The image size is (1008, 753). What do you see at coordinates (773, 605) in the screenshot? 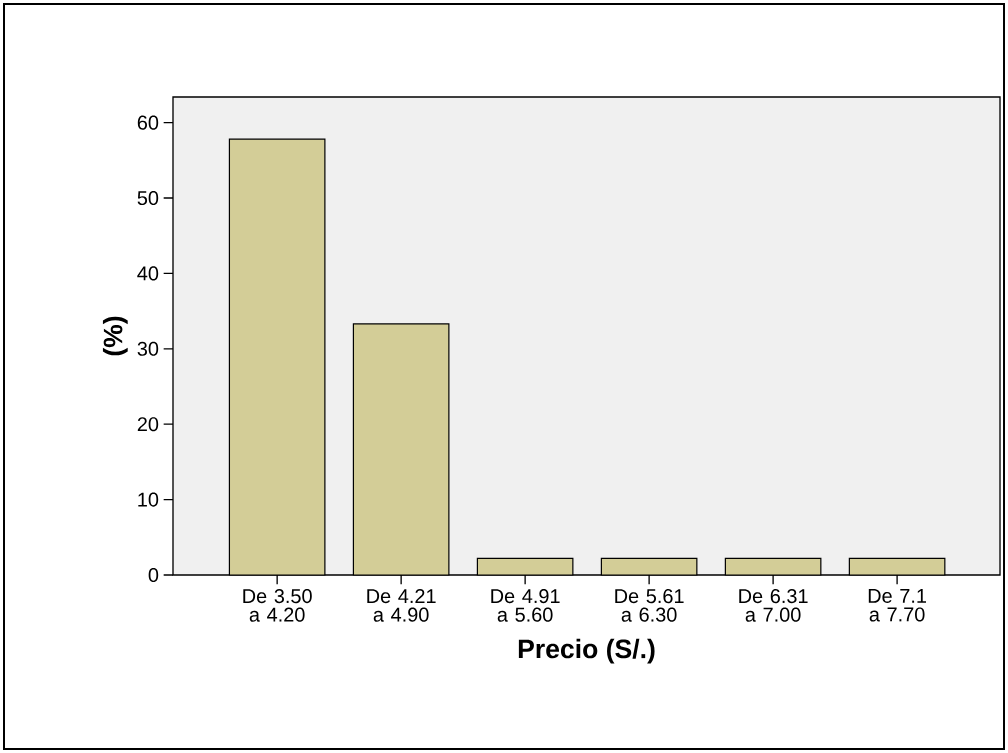
I see `x-tick-label: De 6.31 a 7.00` at bounding box center [773, 605].